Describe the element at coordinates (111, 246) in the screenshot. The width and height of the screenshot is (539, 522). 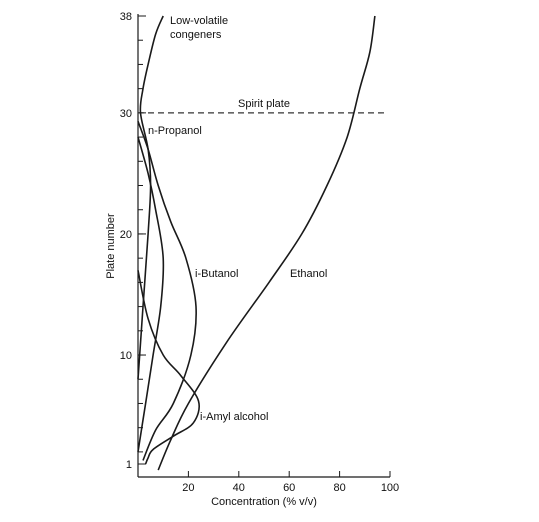
I see `y-axis-title: Plate number` at that location.